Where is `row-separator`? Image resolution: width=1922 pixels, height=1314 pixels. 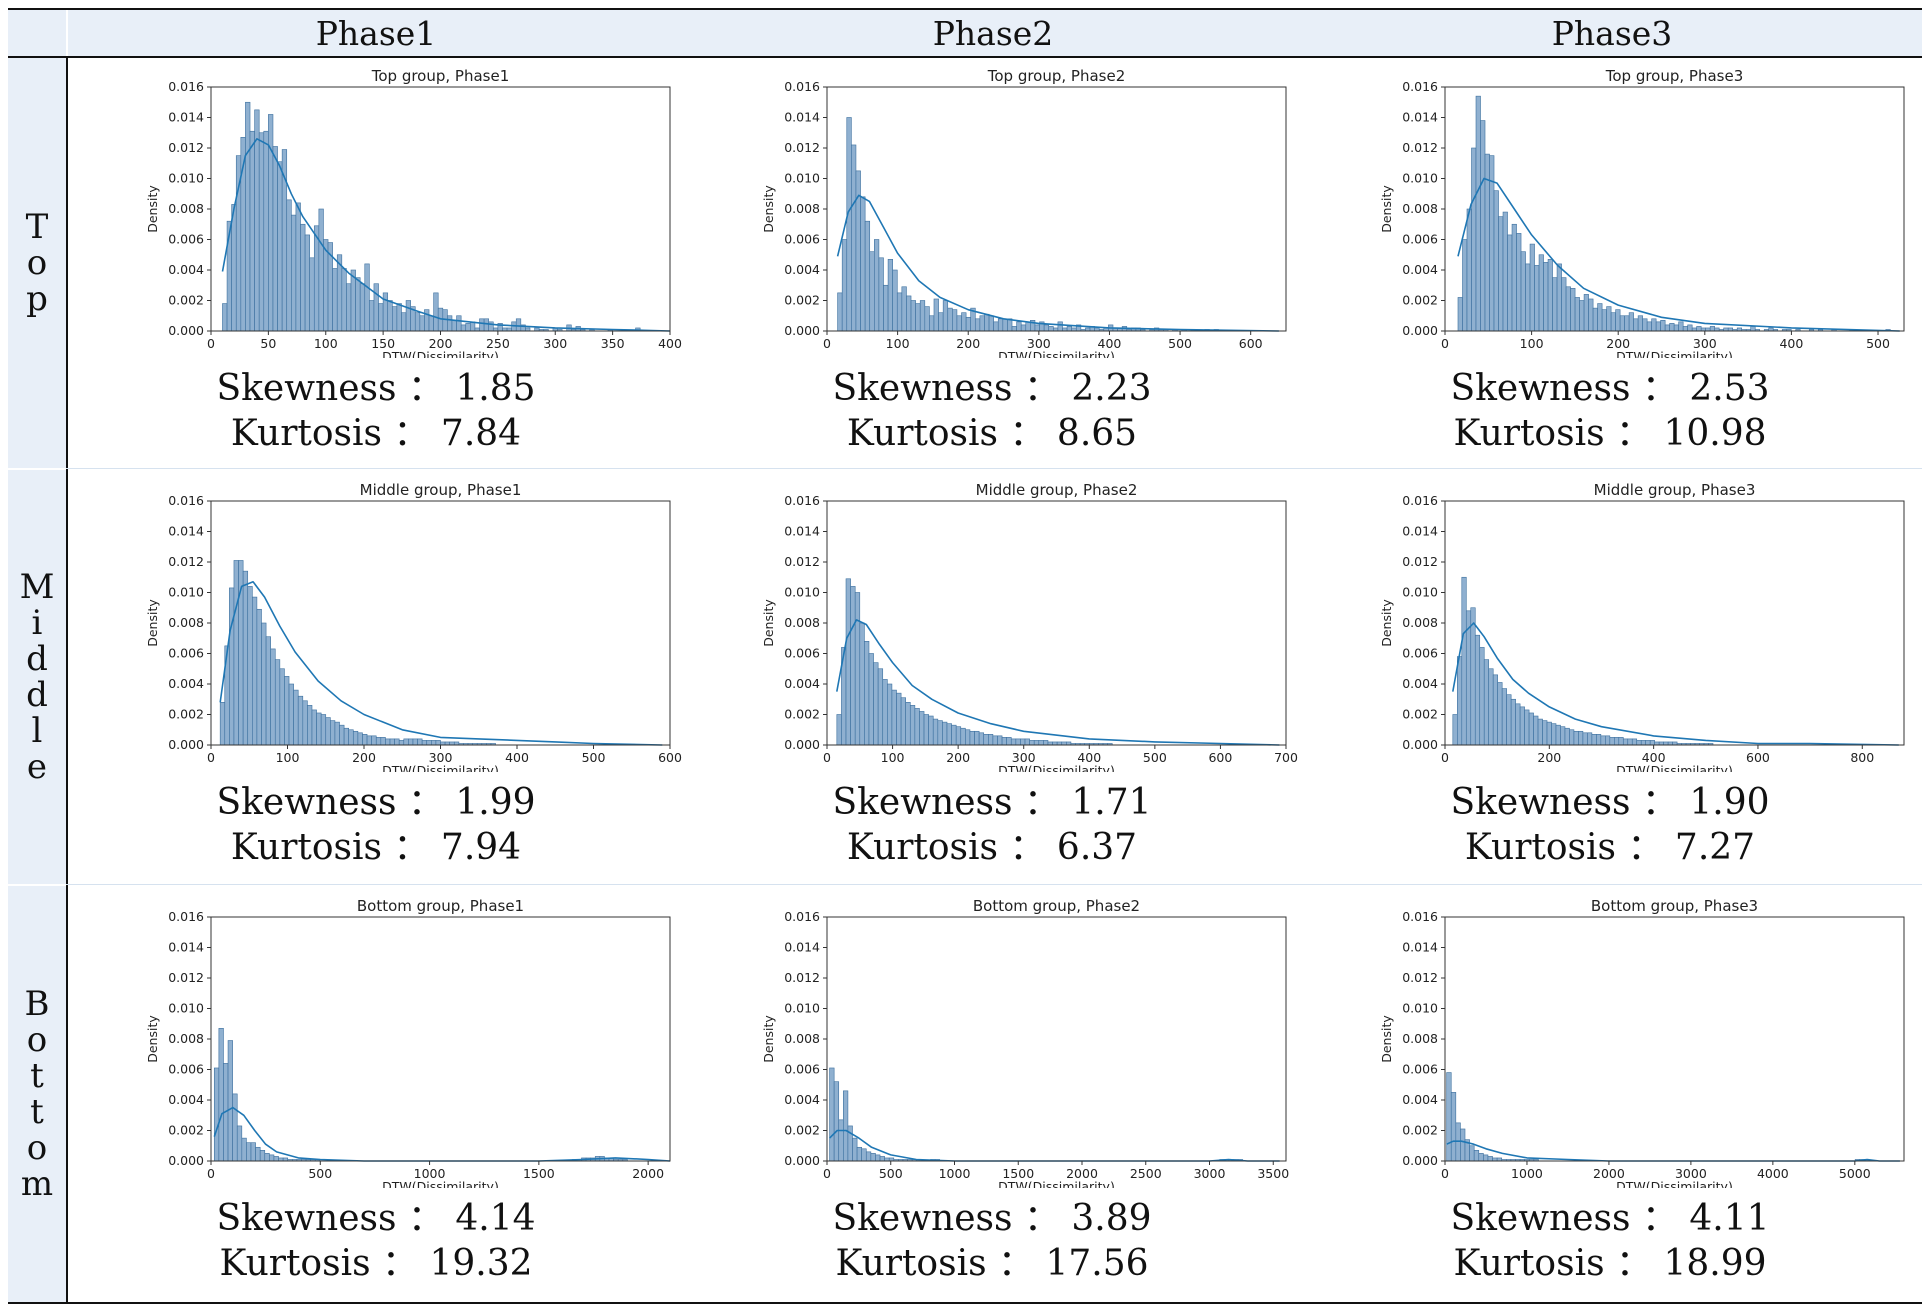
row-separator is located at coordinates (994, 884).